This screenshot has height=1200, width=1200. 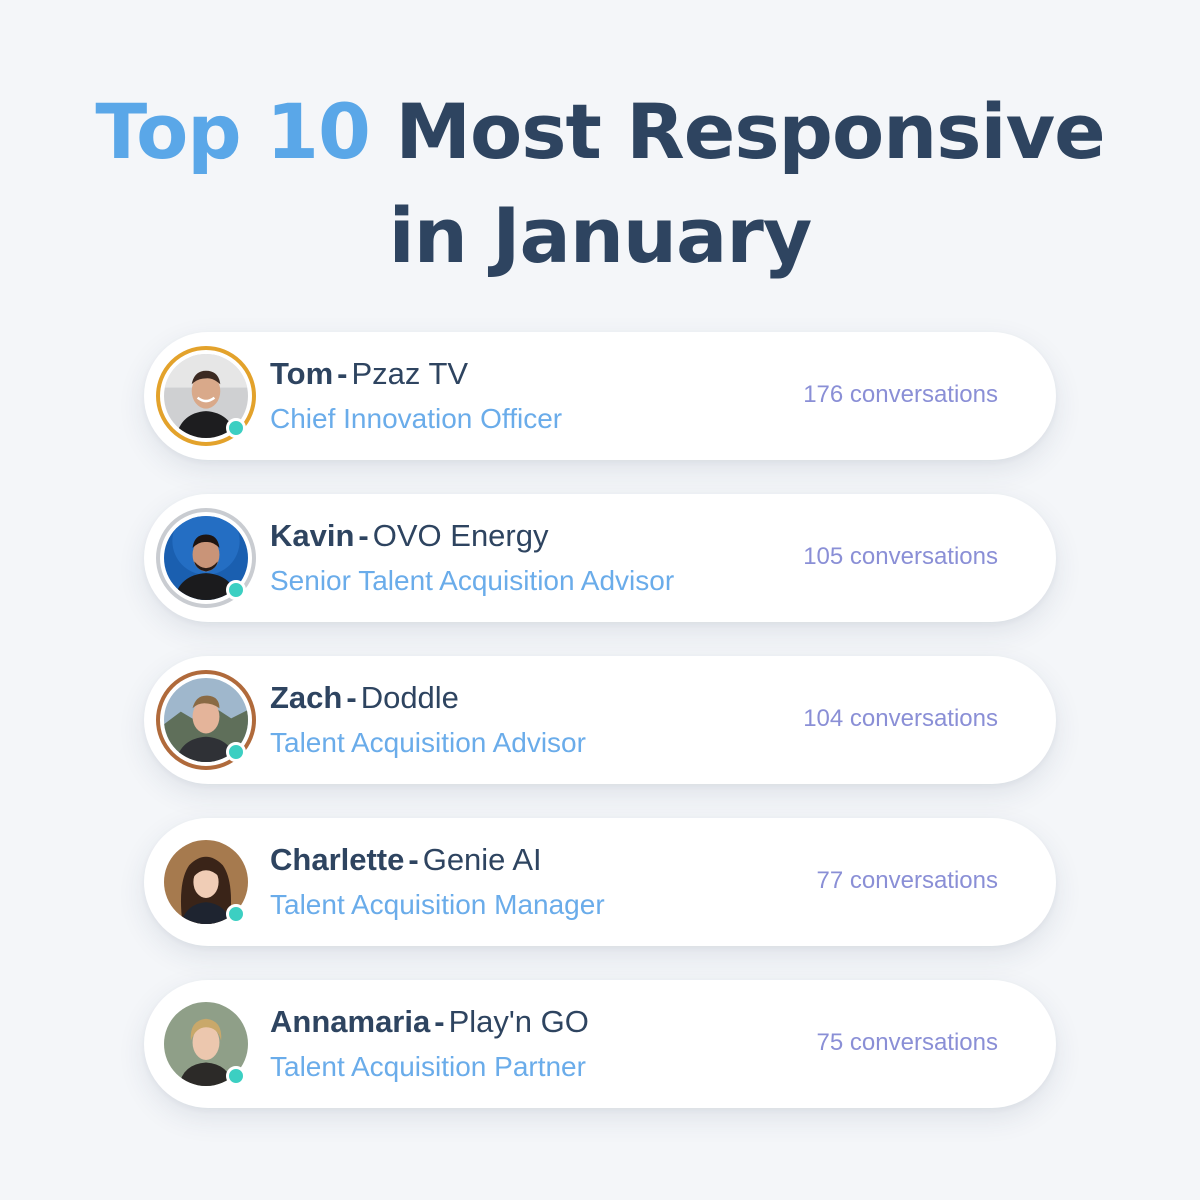 I want to click on avatar, so click(x=206, y=396).